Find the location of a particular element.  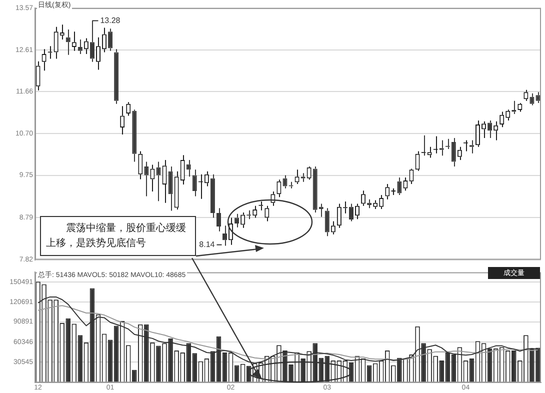

annotation: 震荡中缩量，股价重心缓缓上移，是跌势见底信号 is located at coordinates (118, 236).